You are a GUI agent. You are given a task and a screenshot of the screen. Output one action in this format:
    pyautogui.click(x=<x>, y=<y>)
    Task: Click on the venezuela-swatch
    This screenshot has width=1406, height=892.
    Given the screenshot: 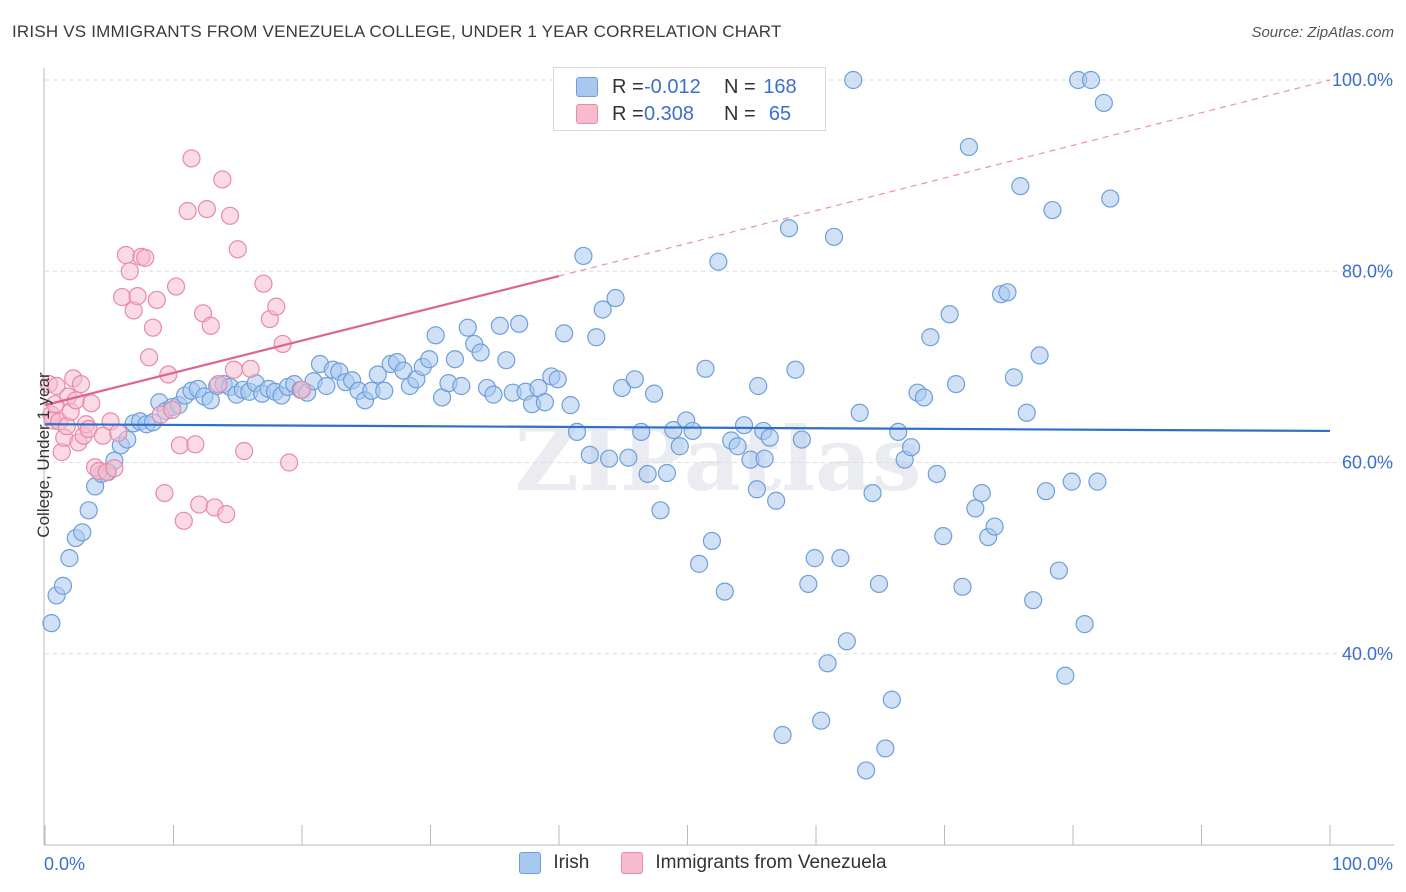 What is the action you would take?
    pyautogui.click(x=587, y=114)
    